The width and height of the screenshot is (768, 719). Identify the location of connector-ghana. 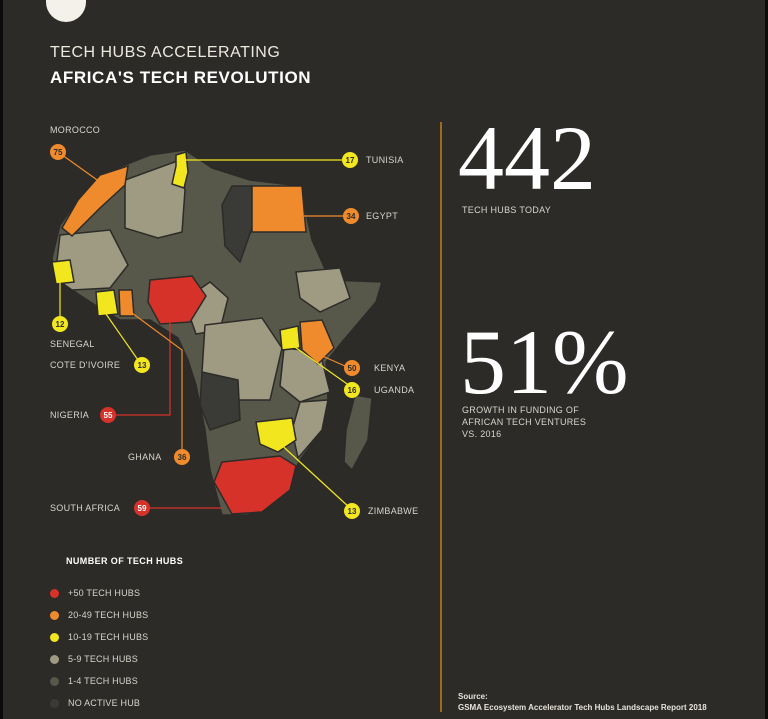
(155, 379).